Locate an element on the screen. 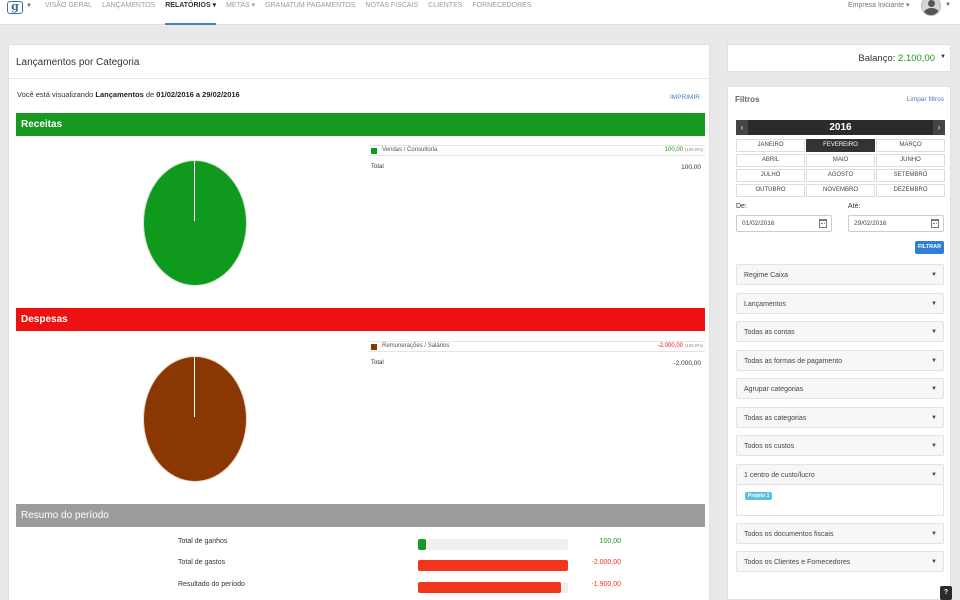 The height and width of the screenshot is (600, 960). month-button: AGOSTO is located at coordinates (840, 175).